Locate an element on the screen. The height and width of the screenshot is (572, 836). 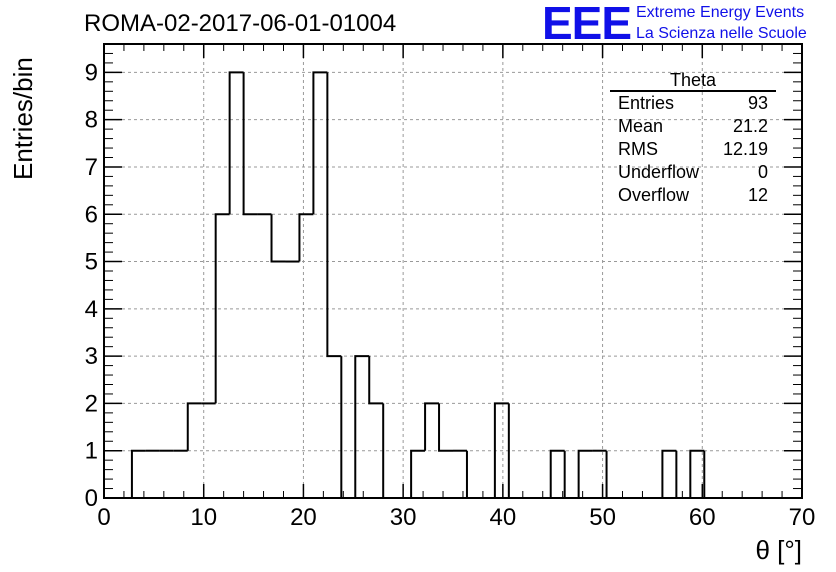
x-tick-label: 10 is located at coordinates (203, 517).